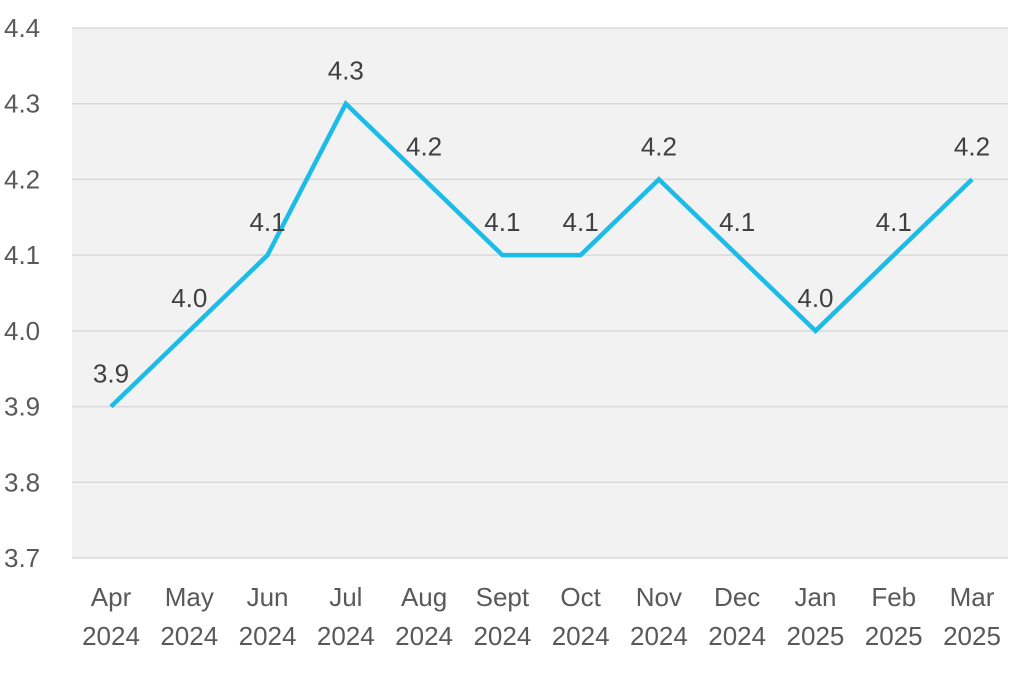 The height and width of the screenshot is (679, 1024). Describe the element at coordinates (737, 616) in the screenshot. I see `x-tick-label: Dec 2024` at that location.